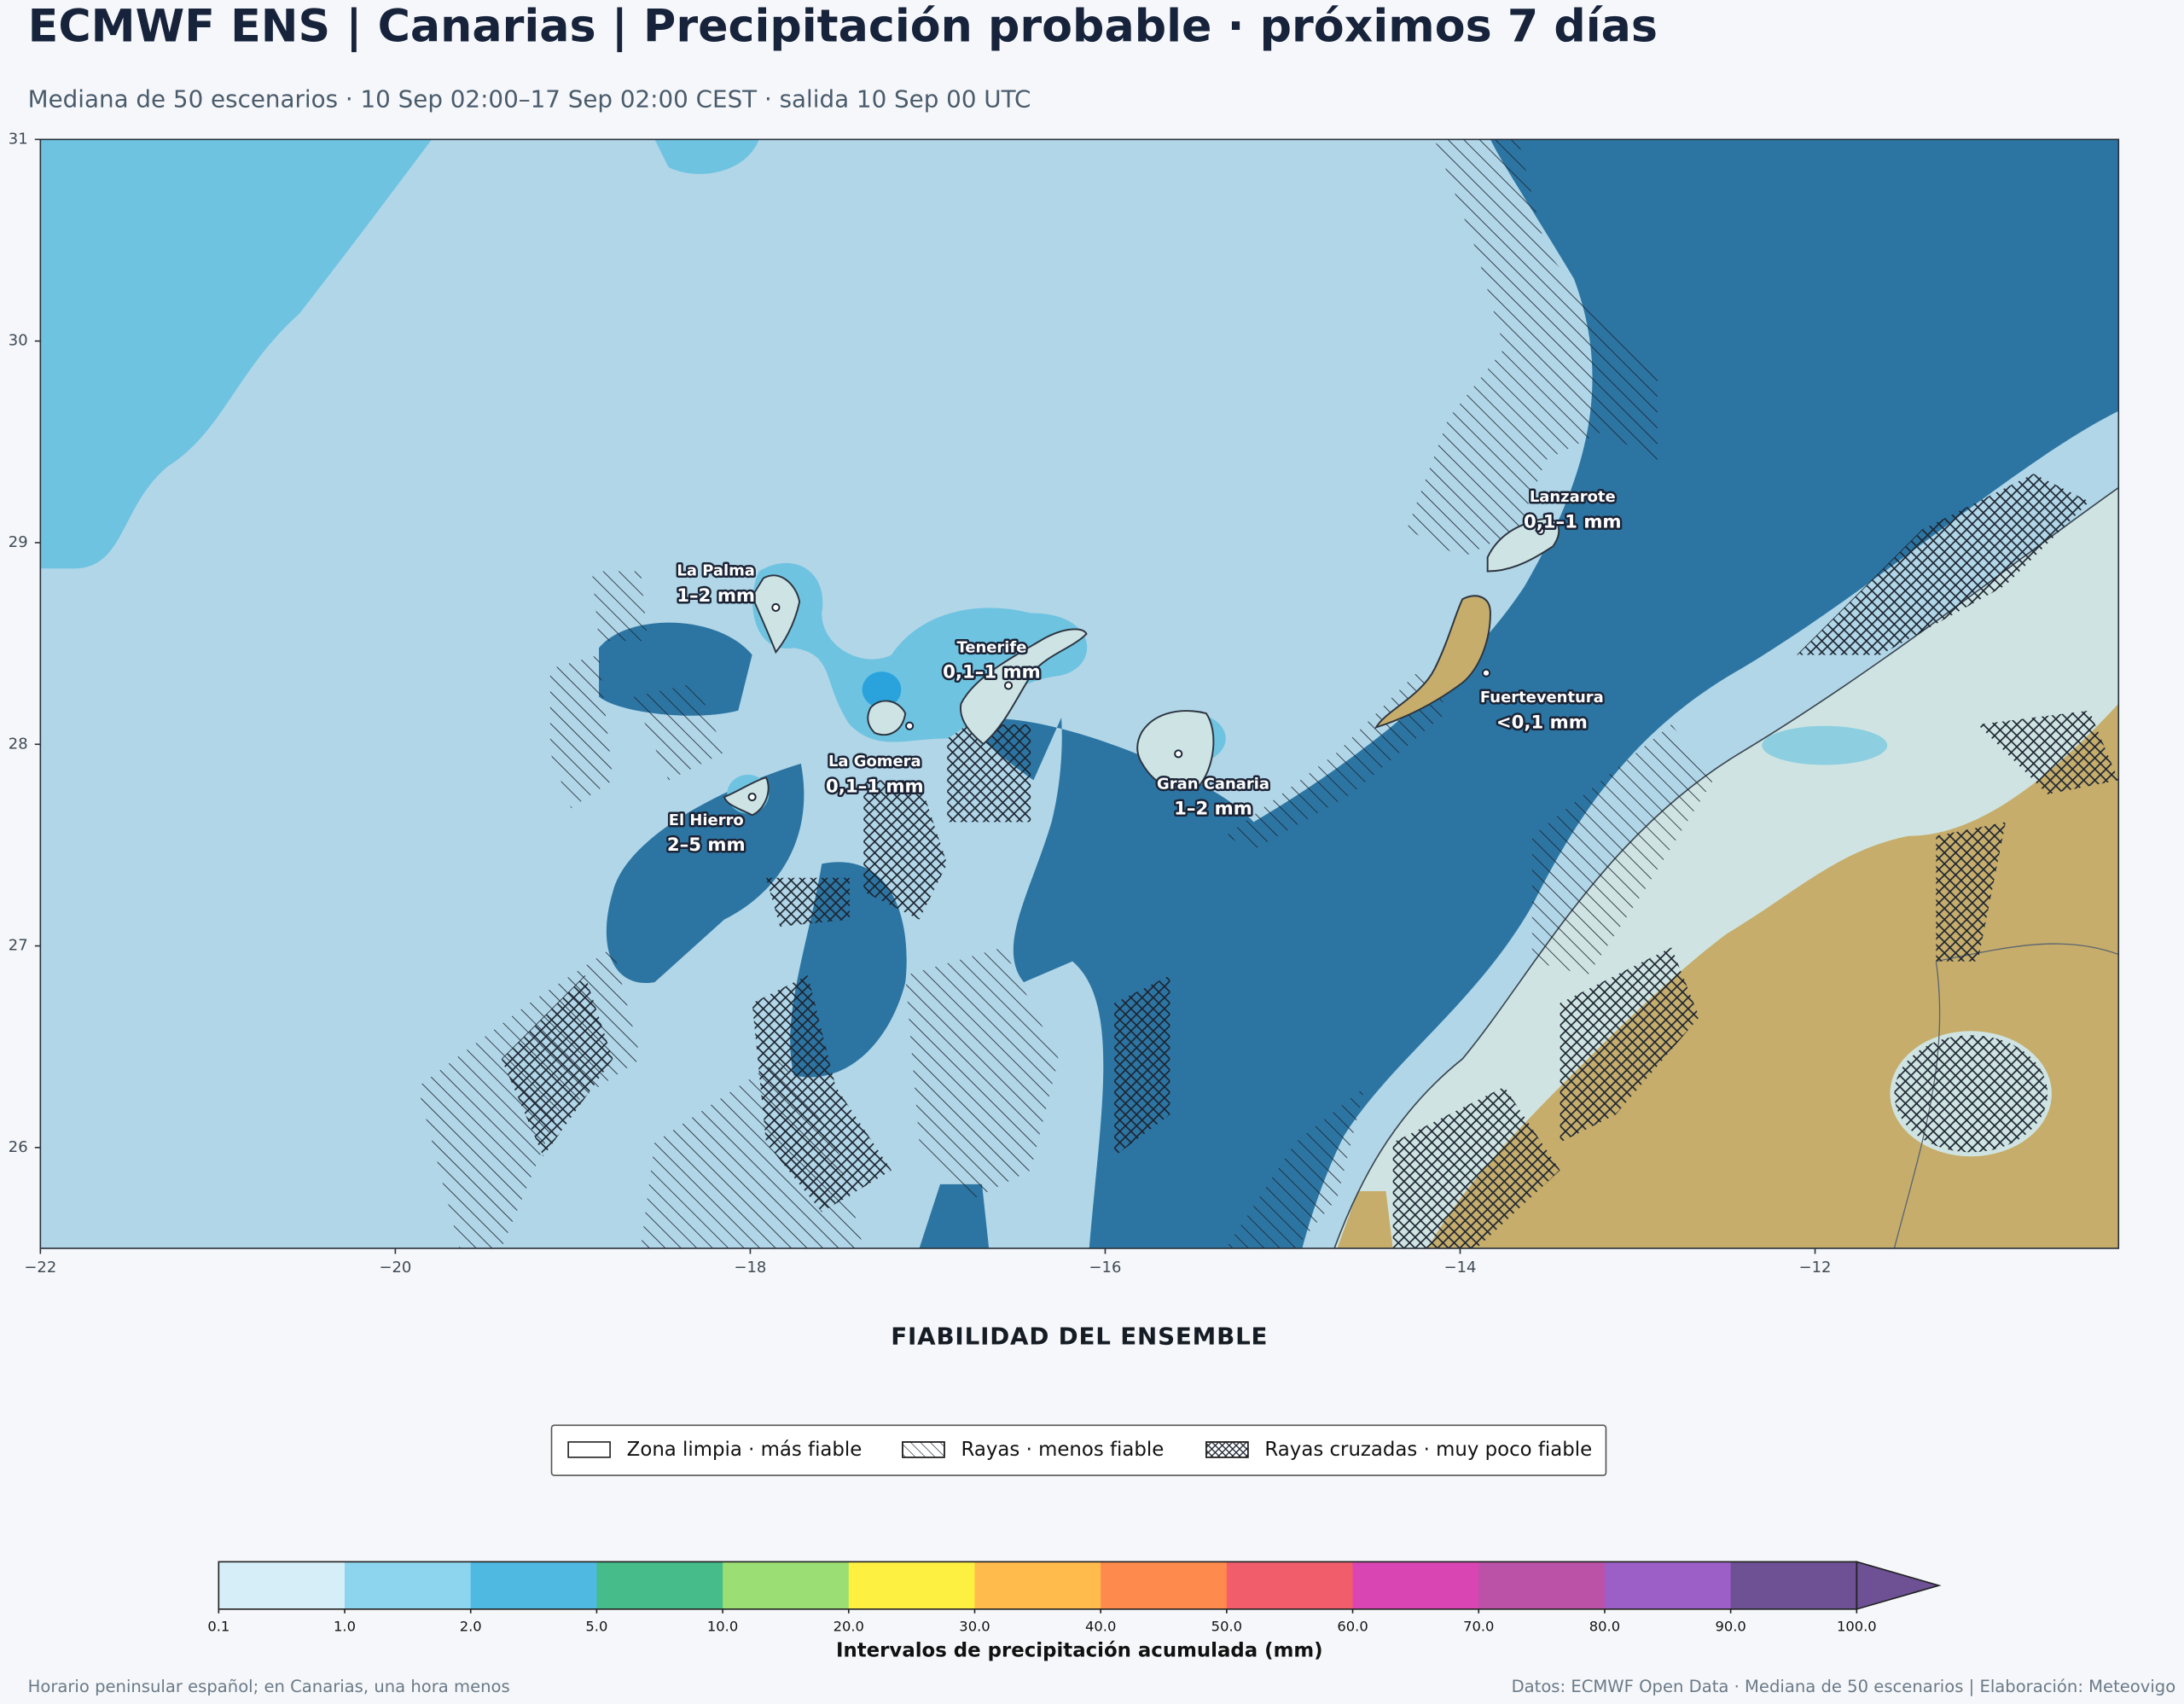 The image size is (2184, 1704). Describe the element at coordinates (18, 946) in the screenshot. I see `y-tick-label: 27` at that location.